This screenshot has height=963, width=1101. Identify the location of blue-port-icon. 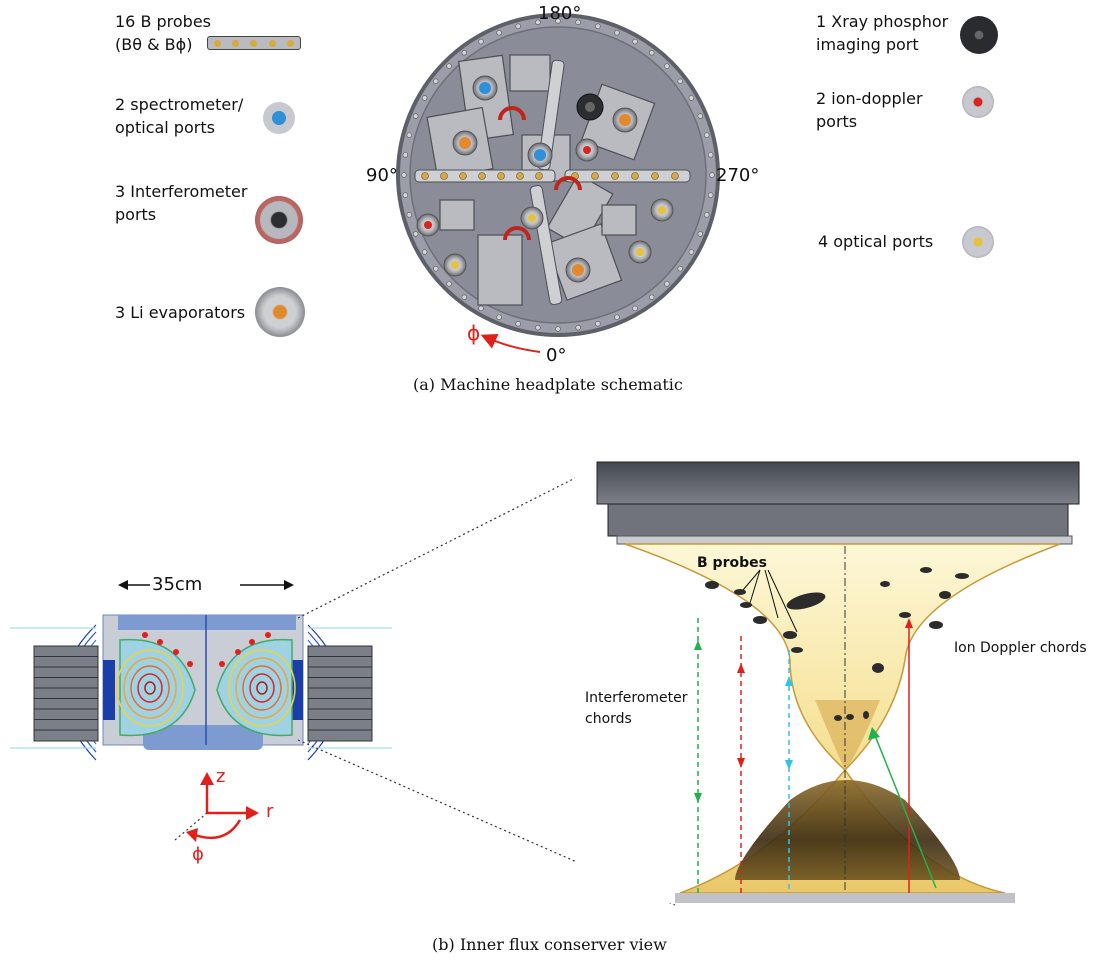
(279, 118).